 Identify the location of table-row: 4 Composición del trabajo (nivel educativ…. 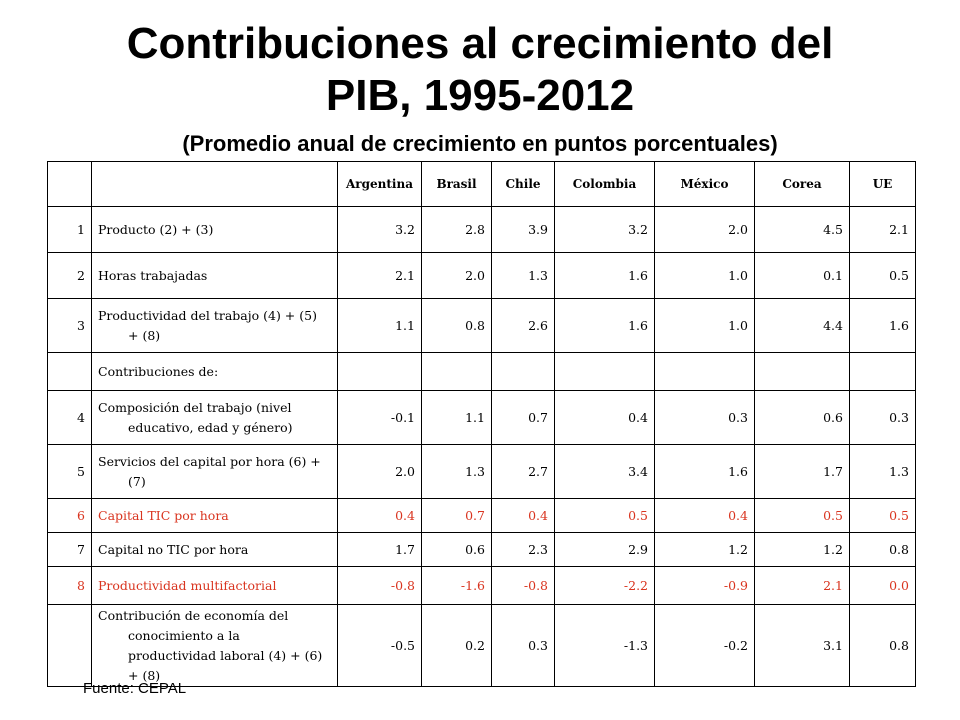
(481, 417).